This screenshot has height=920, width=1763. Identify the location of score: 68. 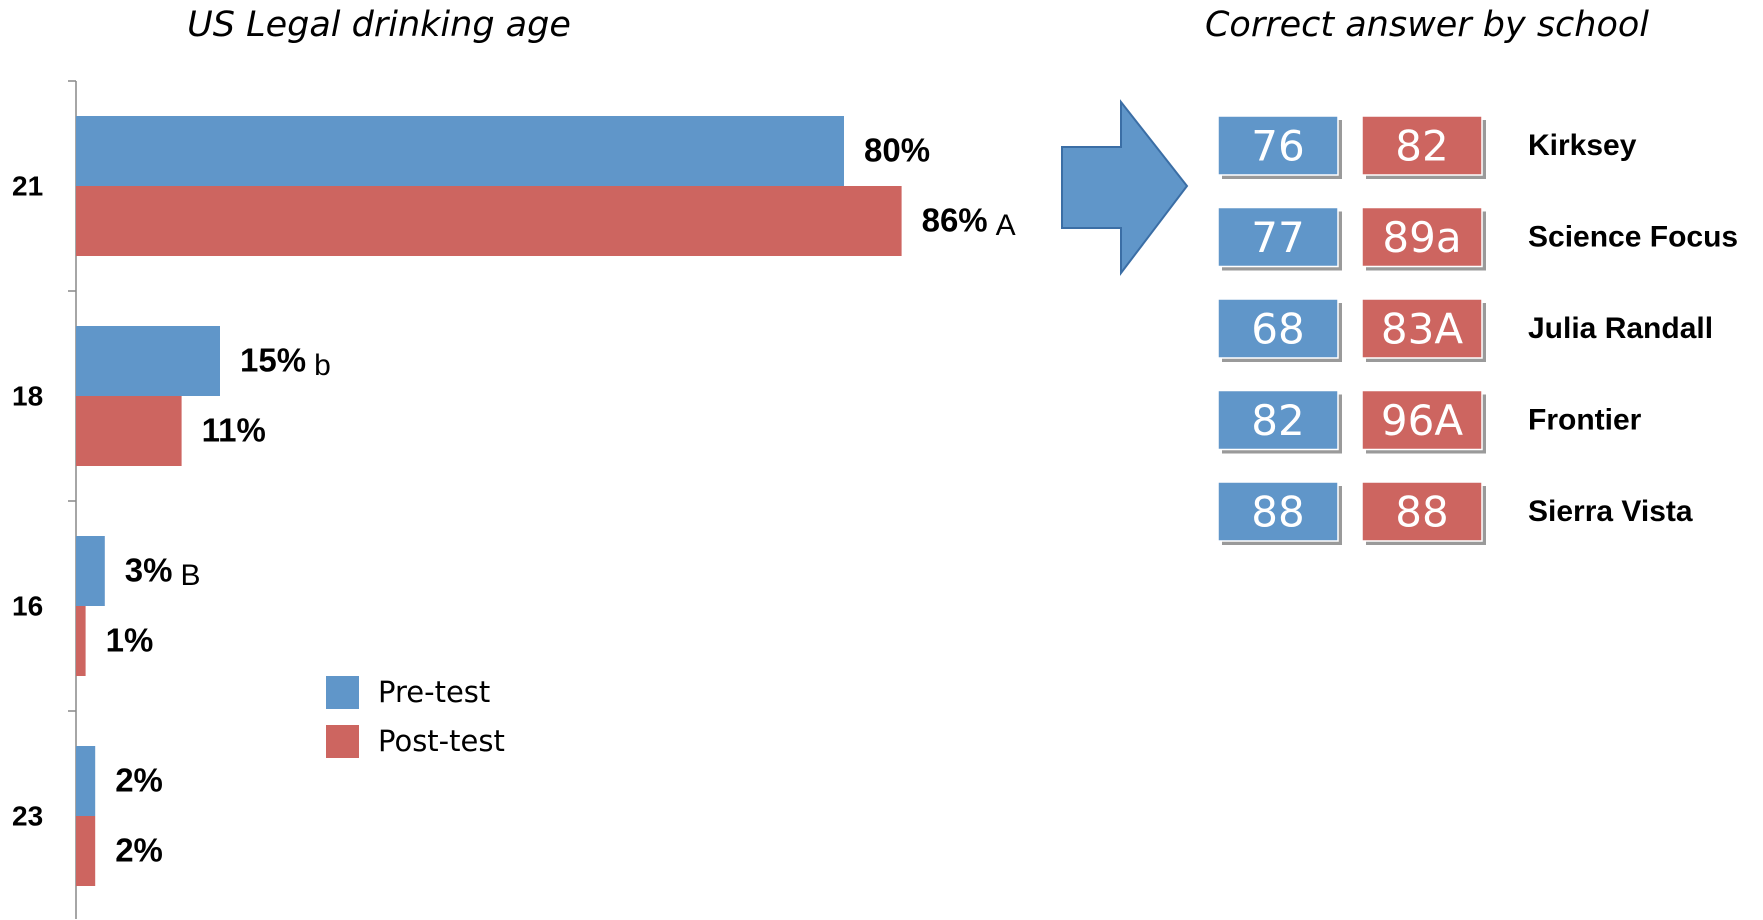
(1277, 329).